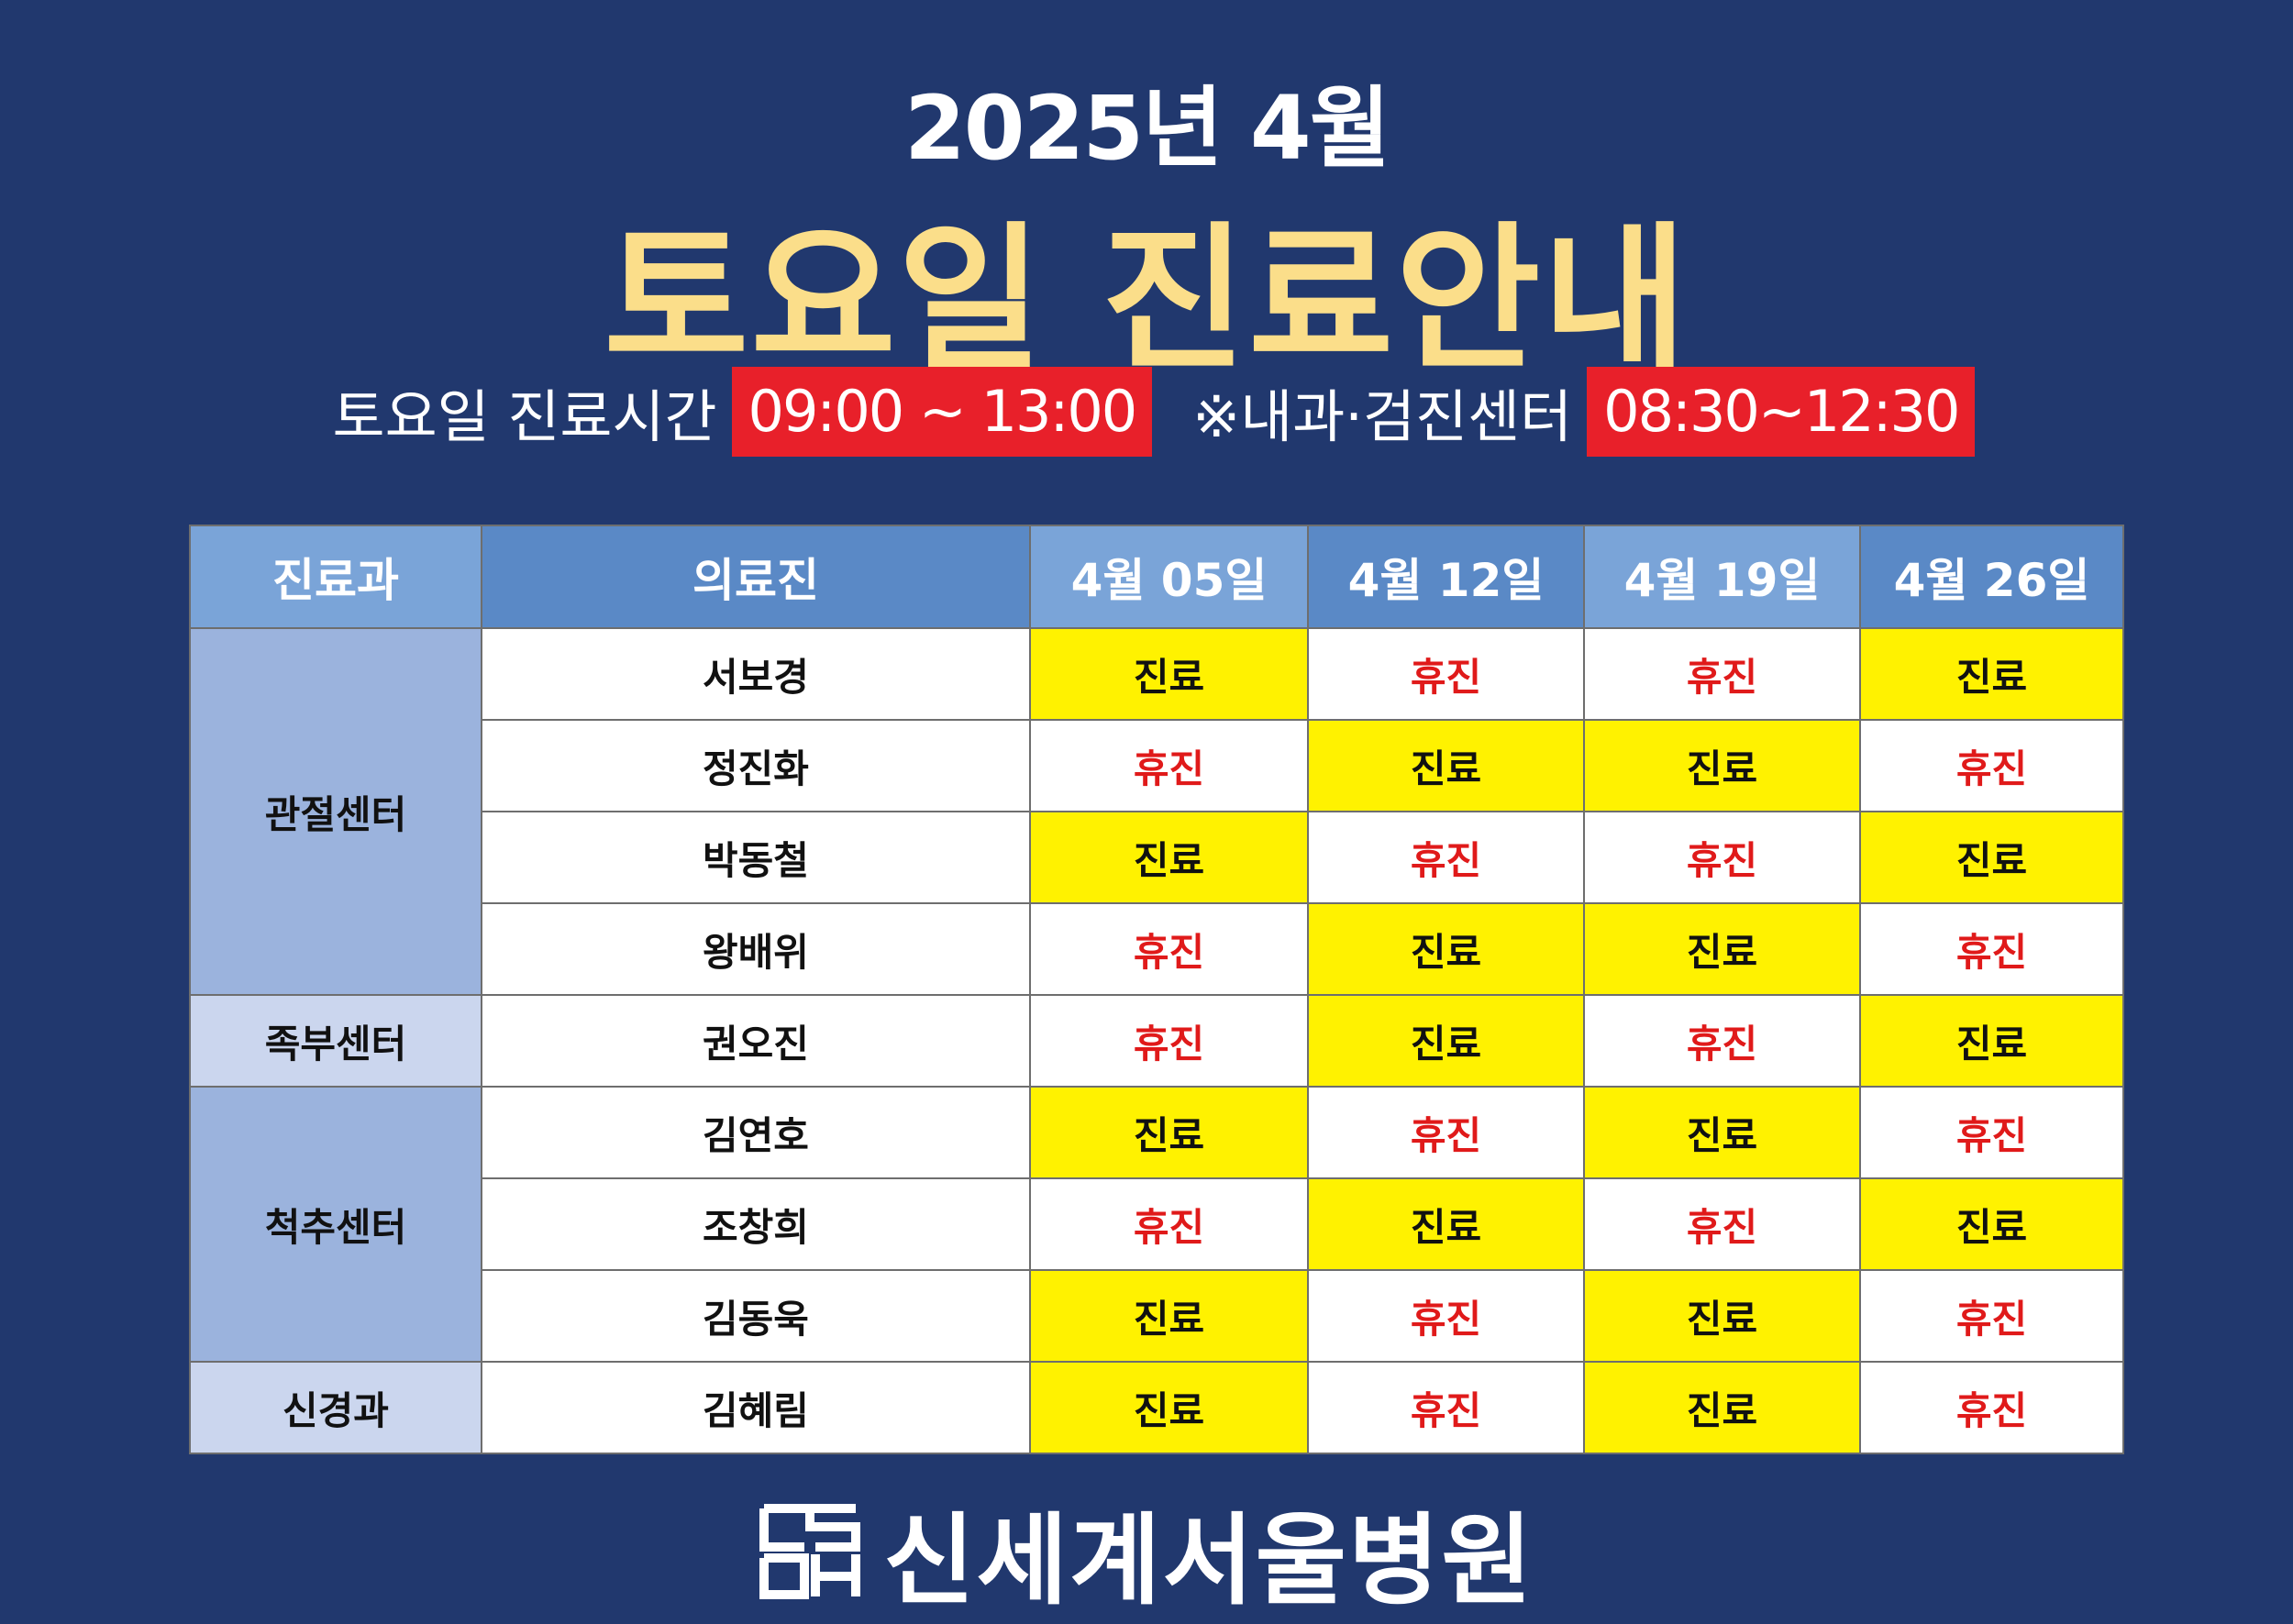  I want to click on doctor-name: 서보경, so click(756, 674).